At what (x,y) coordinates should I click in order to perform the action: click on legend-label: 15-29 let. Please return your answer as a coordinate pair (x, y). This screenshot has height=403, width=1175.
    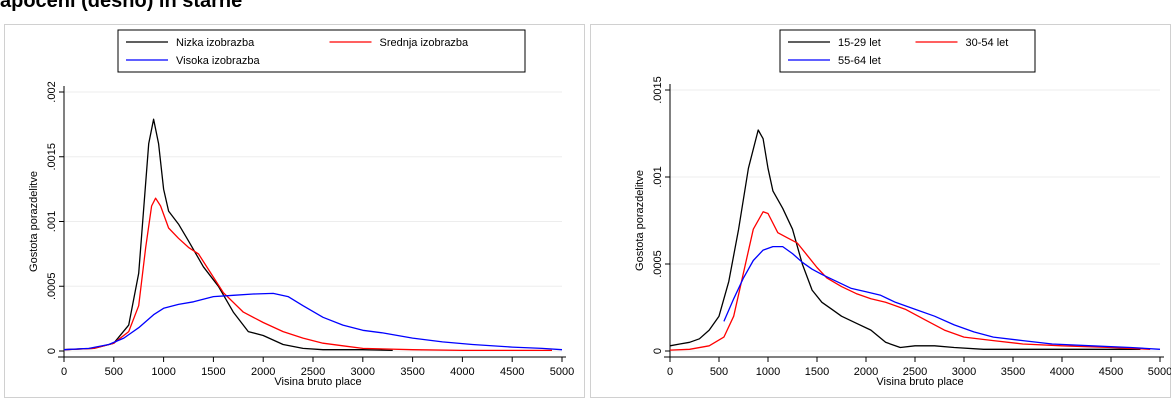
    Looking at the image, I should click on (859, 43).